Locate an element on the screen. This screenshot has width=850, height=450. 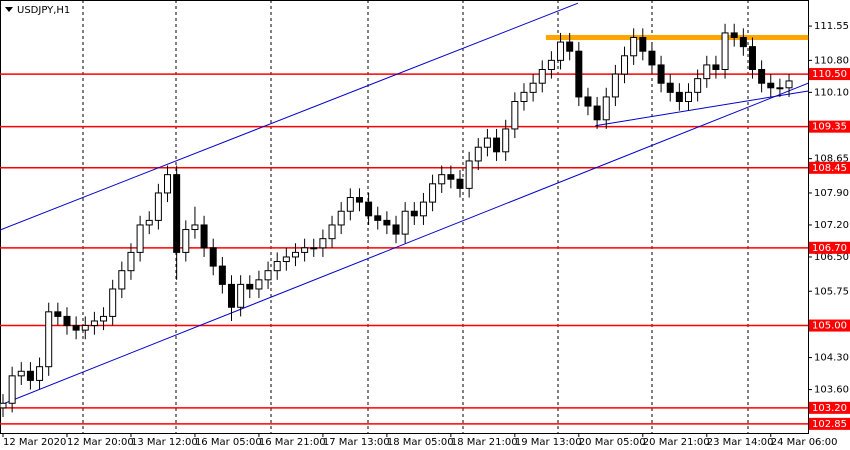
level-label: 110.50 is located at coordinates (829, 74).